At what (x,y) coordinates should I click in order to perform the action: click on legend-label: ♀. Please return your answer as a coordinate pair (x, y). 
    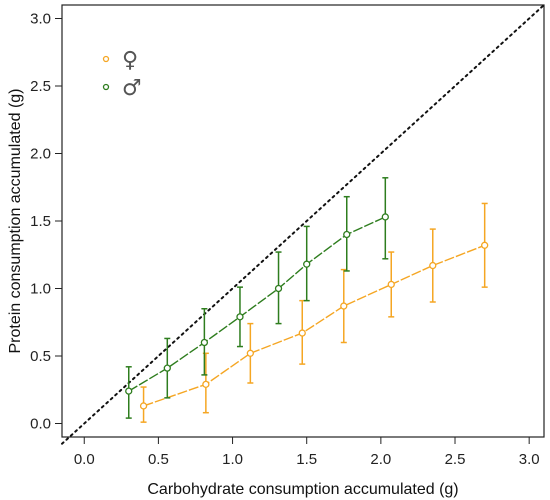
    Looking at the image, I should click on (130, 60).